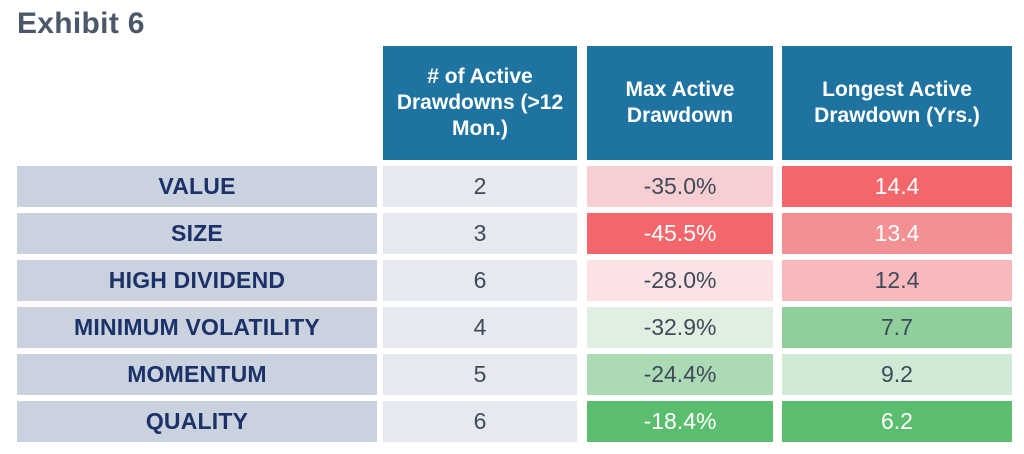  Describe the element at coordinates (680, 374) in the screenshot. I see `max-drawdown-cell: -24.4%` at that location.